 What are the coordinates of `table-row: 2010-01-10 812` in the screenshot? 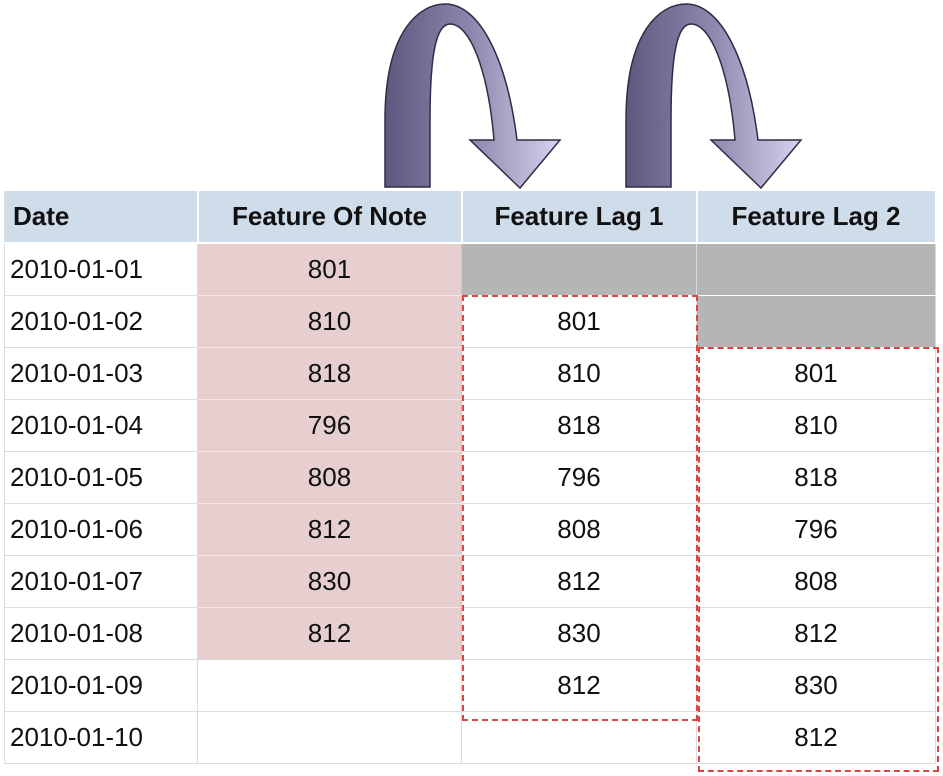 It's located at (470, 737).